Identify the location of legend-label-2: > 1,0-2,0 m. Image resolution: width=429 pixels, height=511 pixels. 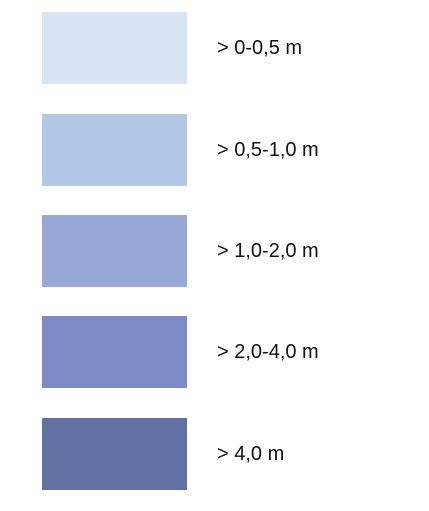
(268, 251).